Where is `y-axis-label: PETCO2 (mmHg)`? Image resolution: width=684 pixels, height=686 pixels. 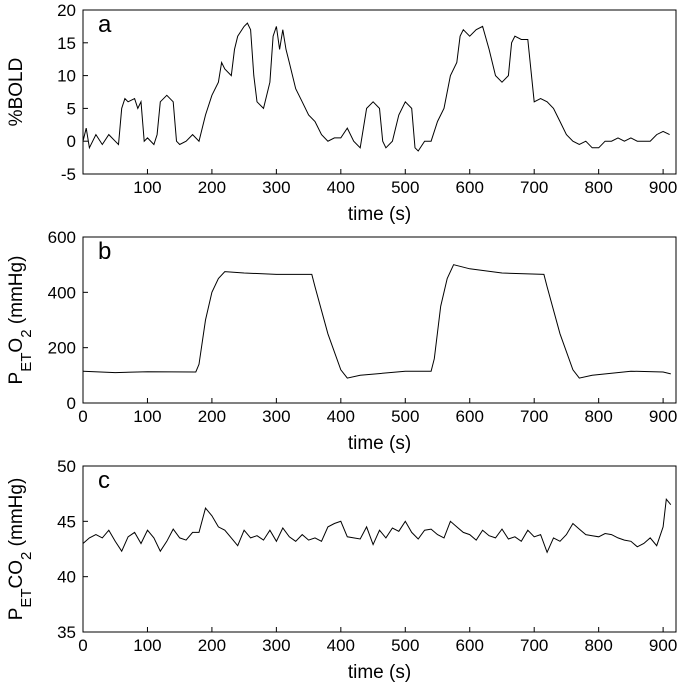 y-axis-label: PETCO2 (mmHg) is located at coordinates (20, 549).